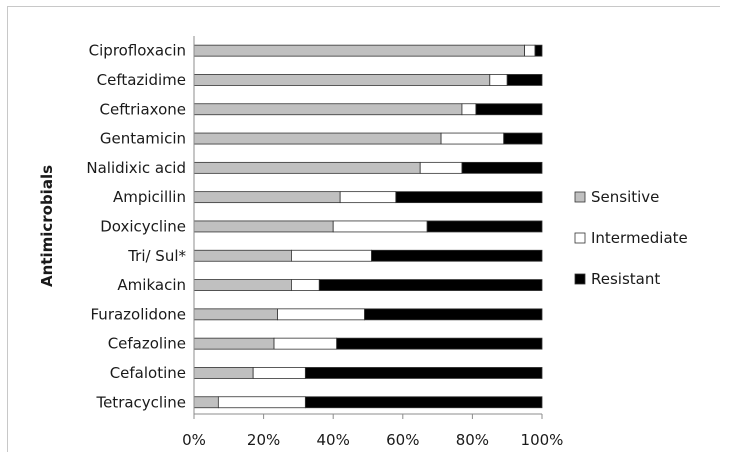 The image size is (731, 459). What do you see at coordinates (136, 168) in the screenshot?
I see `category-label: Nalidixic acid` at bounding box center [136, 168].